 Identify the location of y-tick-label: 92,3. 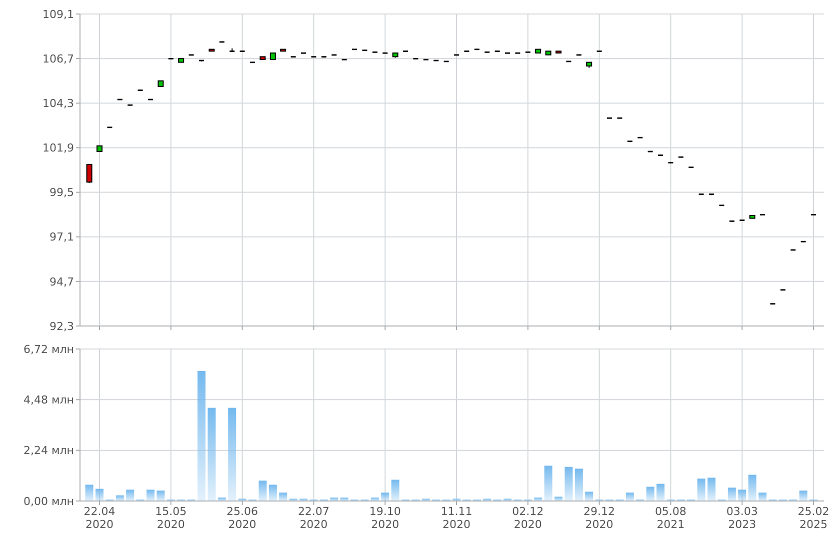
(62, 326).